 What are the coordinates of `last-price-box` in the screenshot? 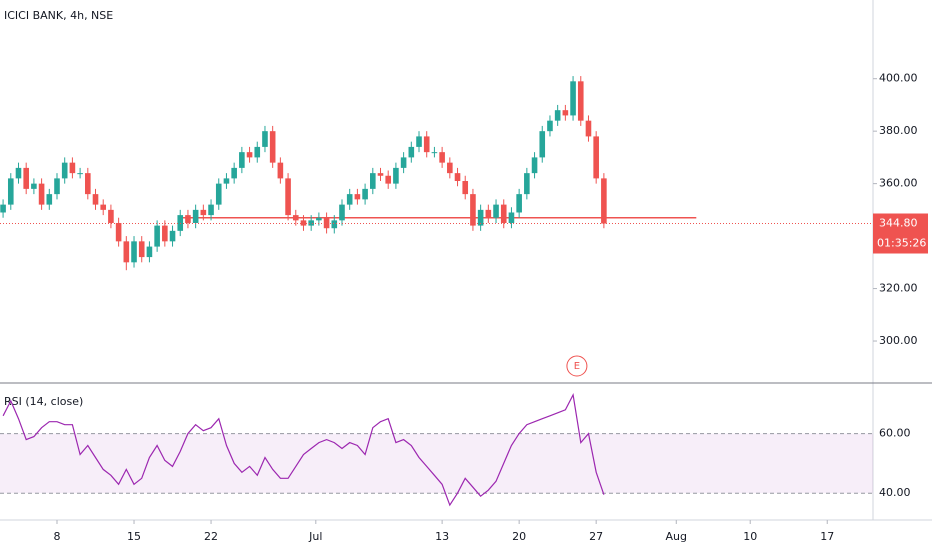 It's located at (900, 223).